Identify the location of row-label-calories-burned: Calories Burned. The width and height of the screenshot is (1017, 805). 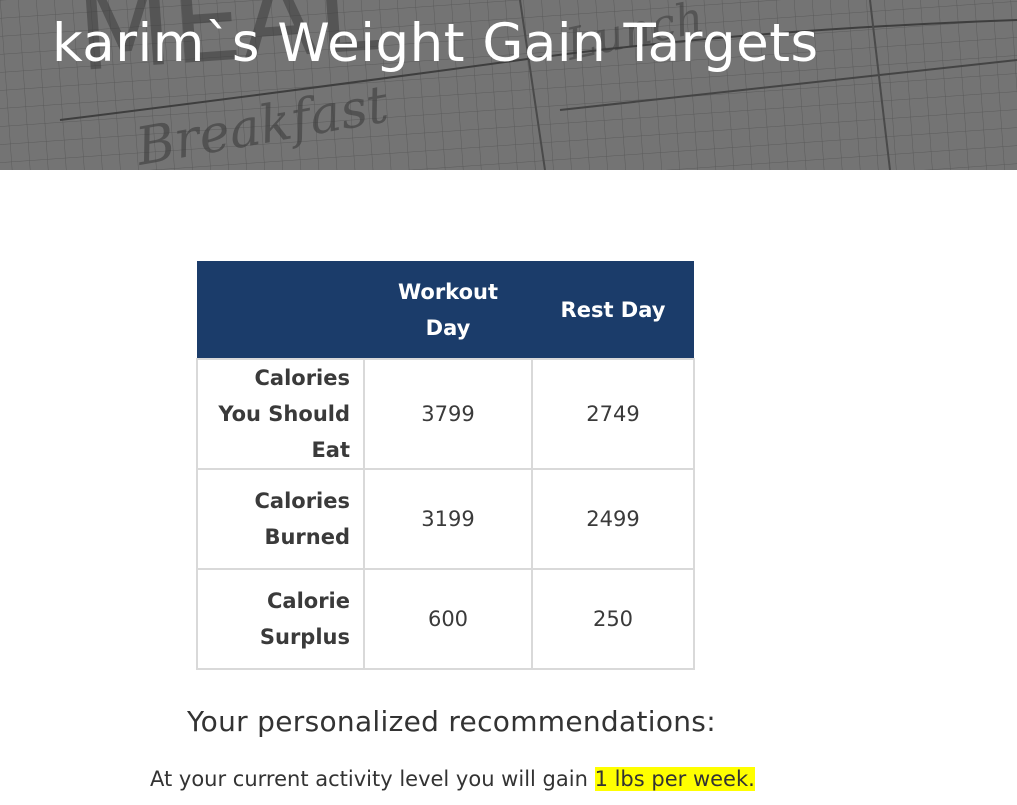
(280, 519).